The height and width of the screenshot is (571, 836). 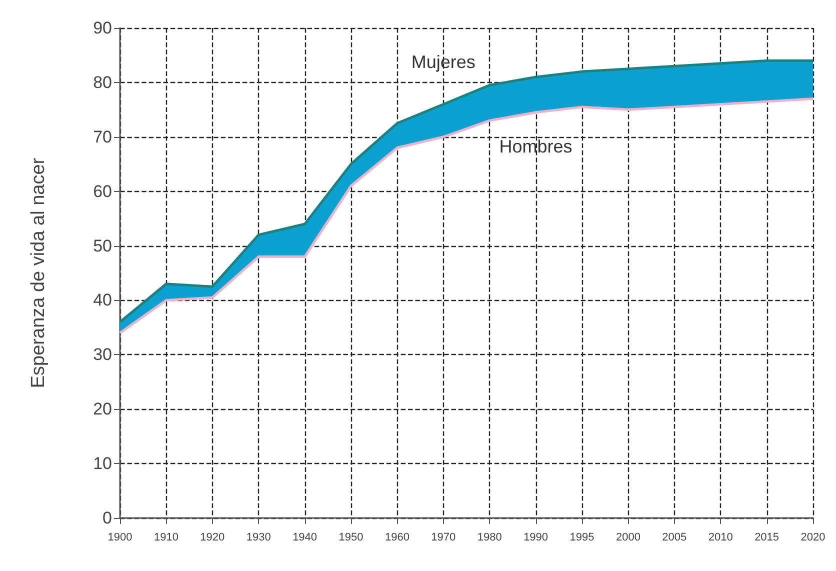 I want to click on x-tick-label: 1980, so click(x=489, y=538).